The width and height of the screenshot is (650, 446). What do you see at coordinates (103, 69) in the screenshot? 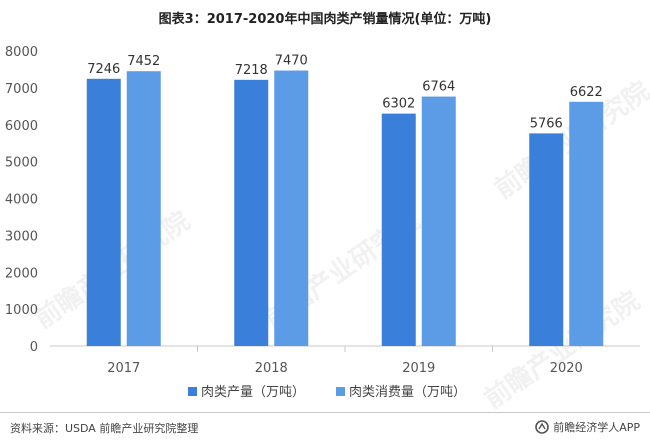
I see `data-label: 7246` at bounding box center [103, 69].